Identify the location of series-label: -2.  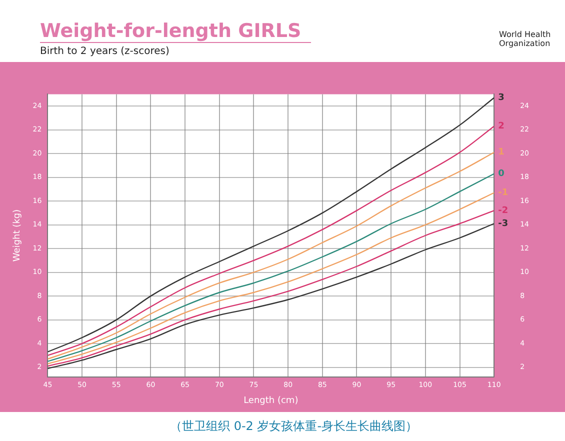
(503, 211).